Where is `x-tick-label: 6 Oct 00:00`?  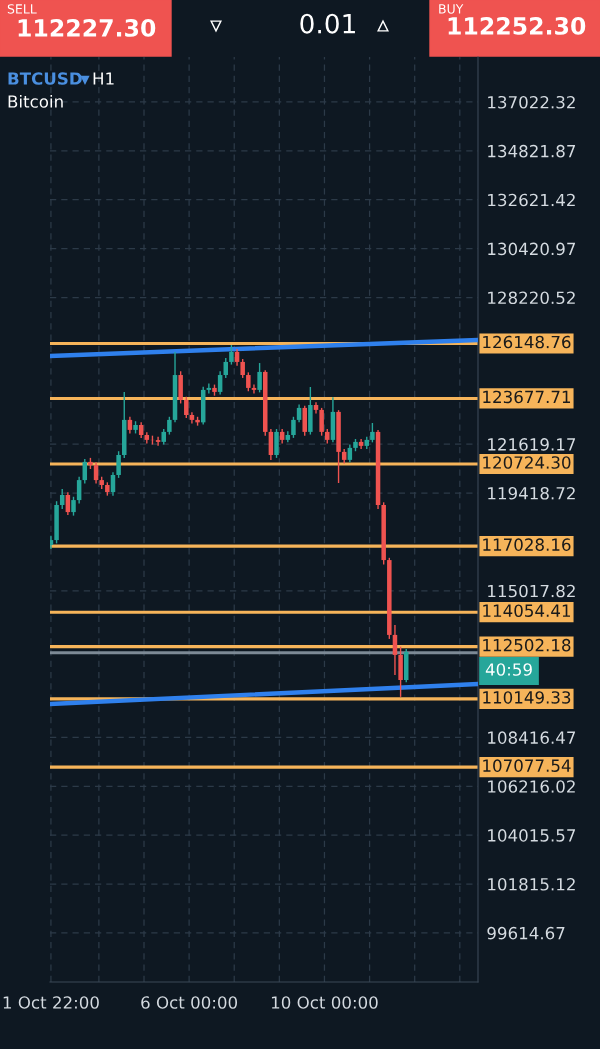
x-tick-label: 6 Oct 00:00 is located at coordinates (189, 1002).